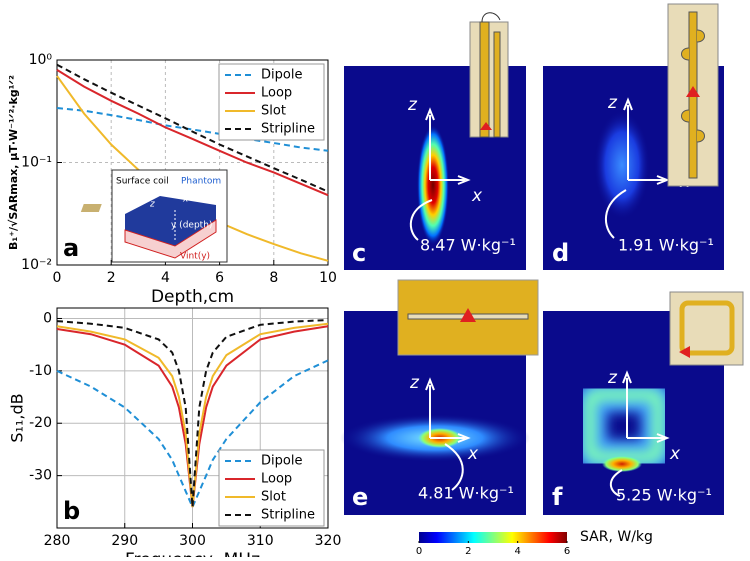 The image size is (750, 561). Describe the element at coordinates (185, 200) in the screenshot. I see `inset-text: x` at that location.